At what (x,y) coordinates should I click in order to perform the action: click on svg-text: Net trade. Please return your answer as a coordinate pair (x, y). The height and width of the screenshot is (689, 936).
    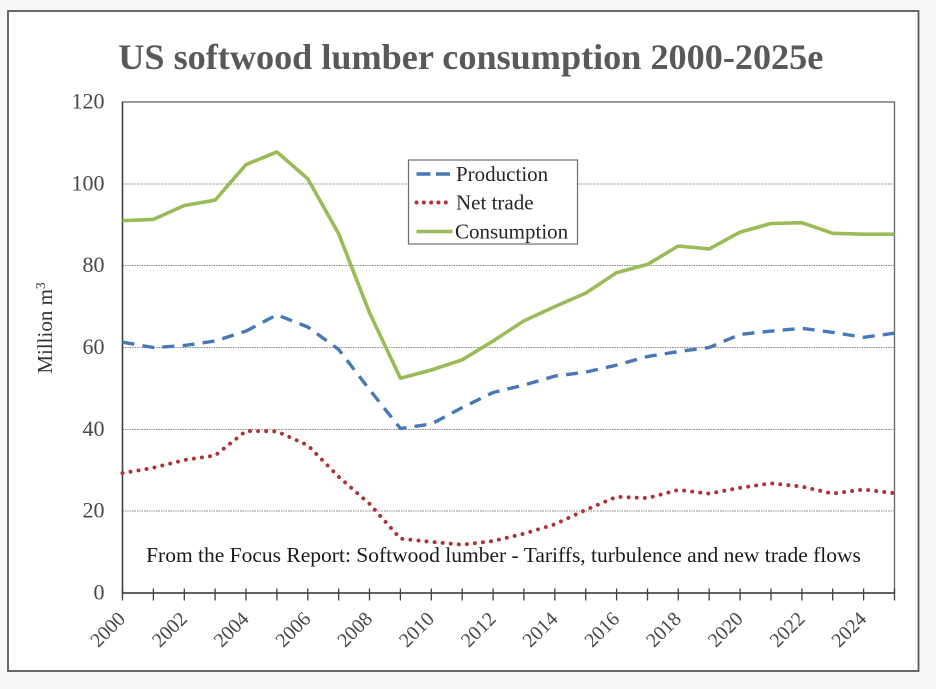
    Looking at the image, I should click on (495, 203).